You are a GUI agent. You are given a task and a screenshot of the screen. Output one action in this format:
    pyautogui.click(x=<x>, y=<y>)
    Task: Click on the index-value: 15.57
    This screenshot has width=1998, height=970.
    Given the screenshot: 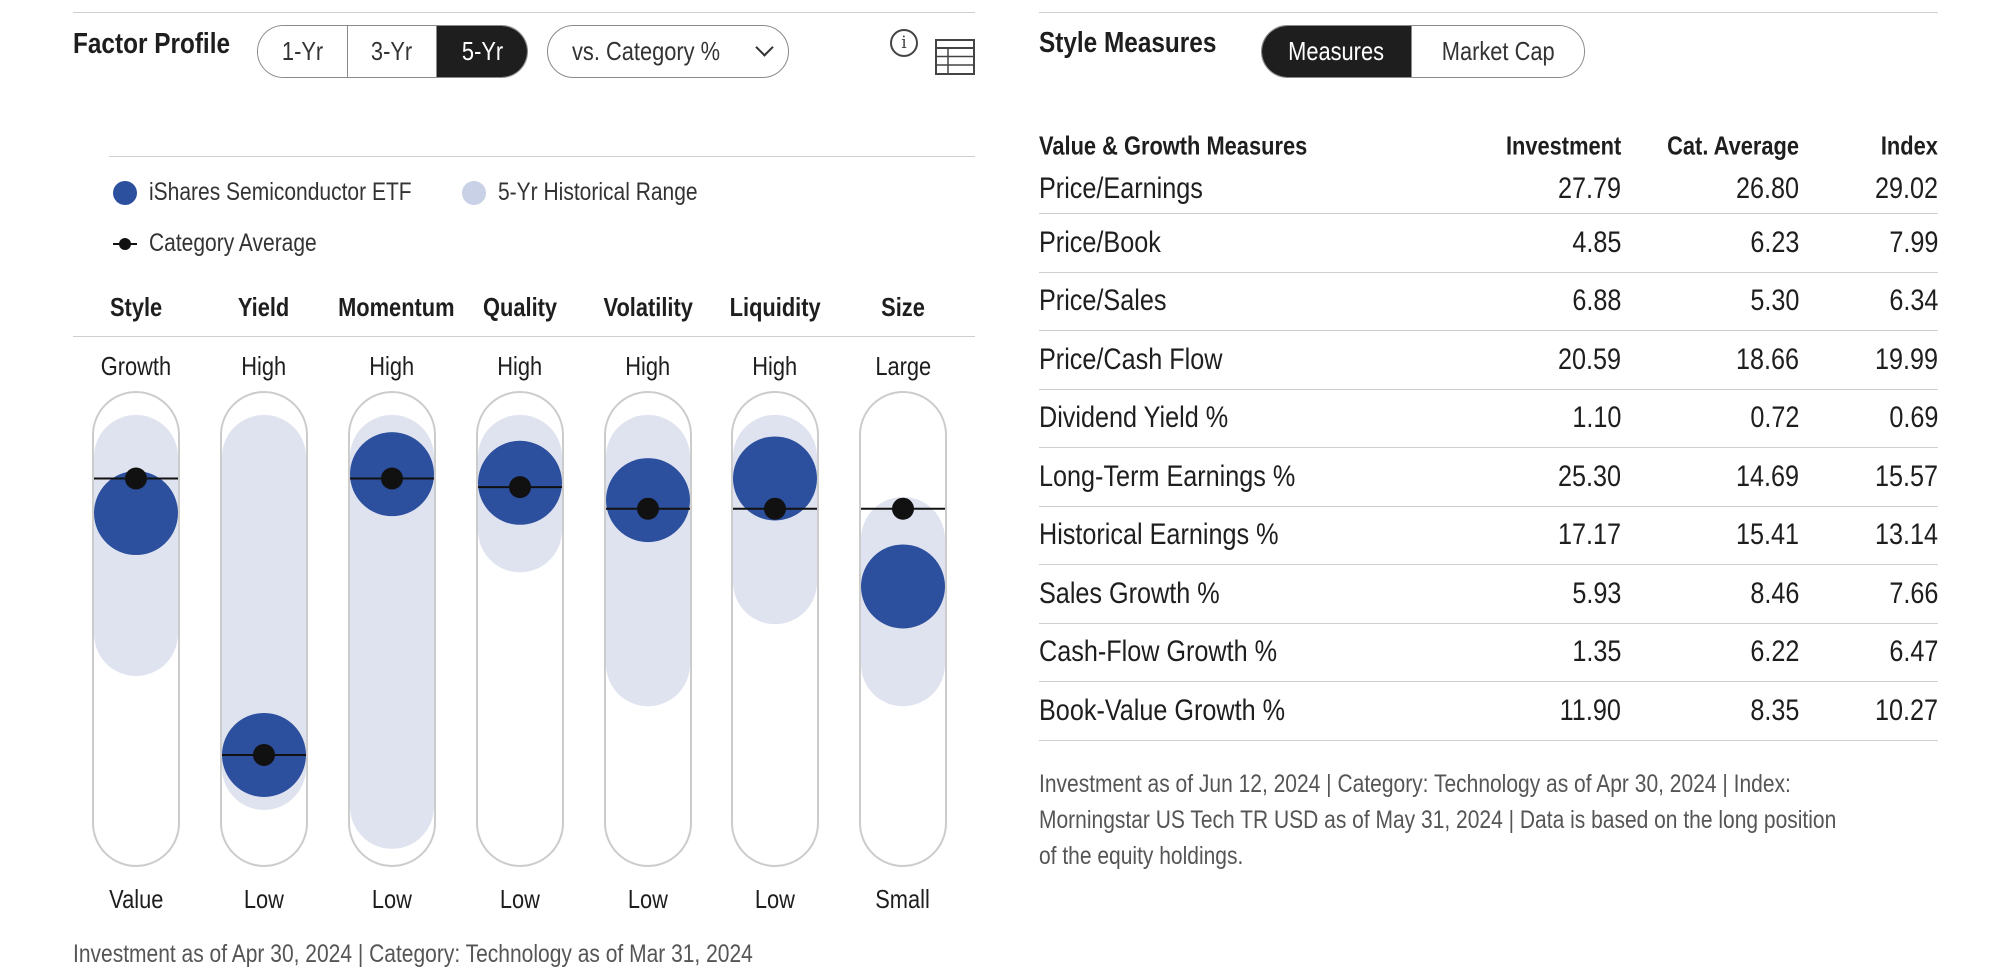 What is the action you would take?
    pyautogui.click(x=1906, y=476)
    